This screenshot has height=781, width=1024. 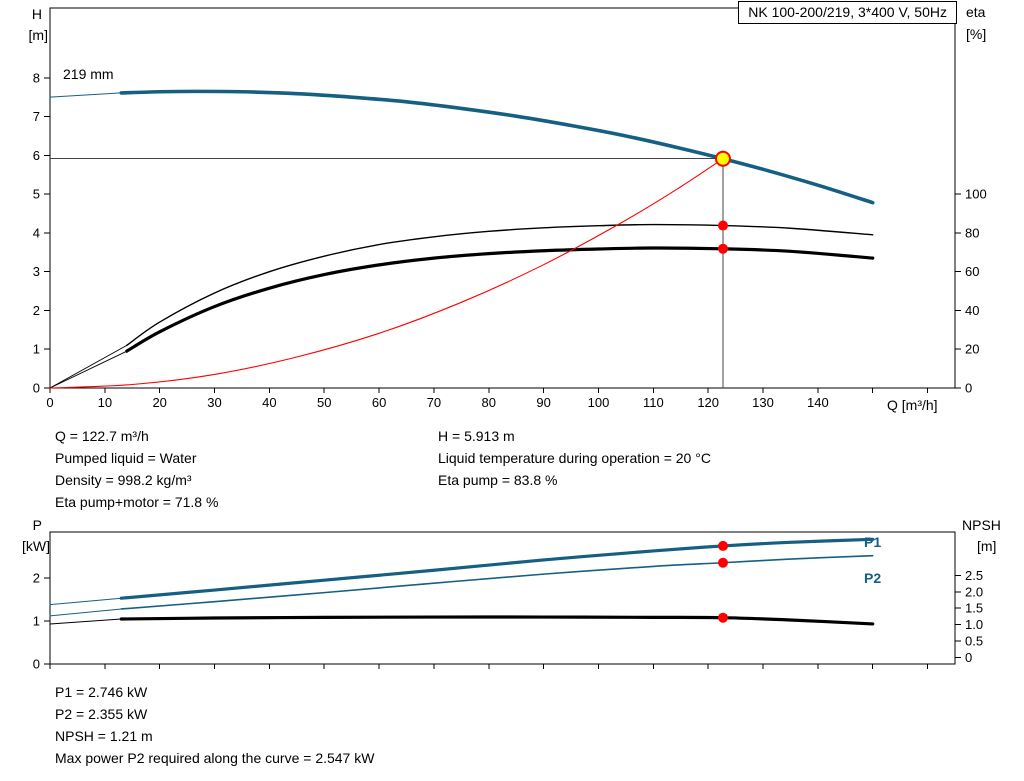 What do you see at coordinates (36, 232) in the screenshot?
I see `svg-text: 4` at bounding box center [36, 232].